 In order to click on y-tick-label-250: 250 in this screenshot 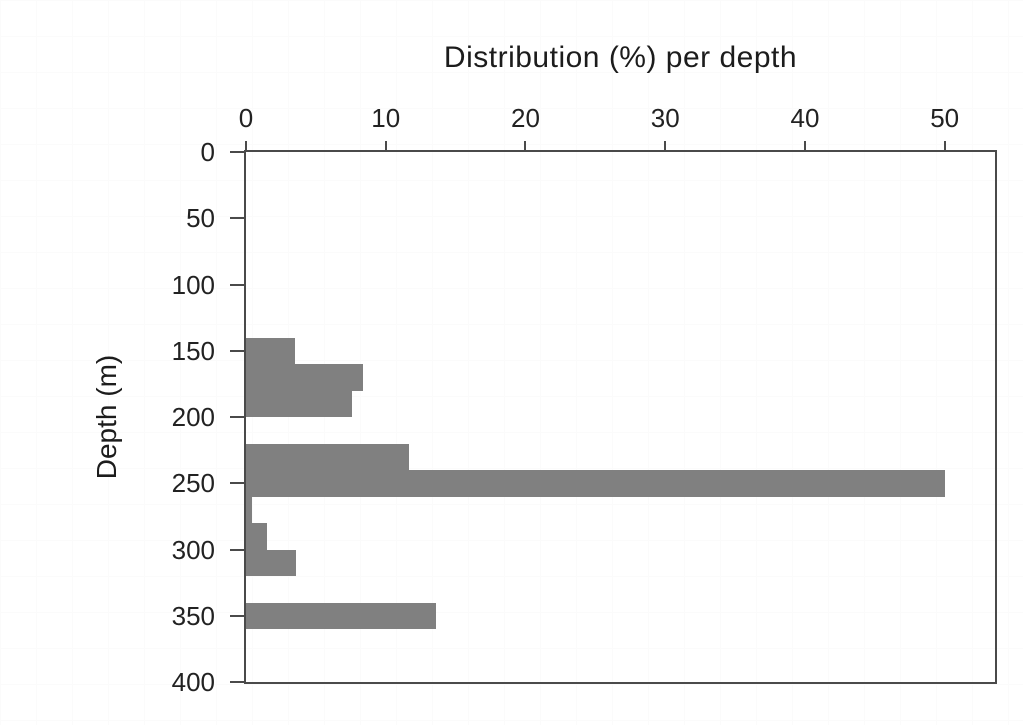, I will do `click(193, 483)`.